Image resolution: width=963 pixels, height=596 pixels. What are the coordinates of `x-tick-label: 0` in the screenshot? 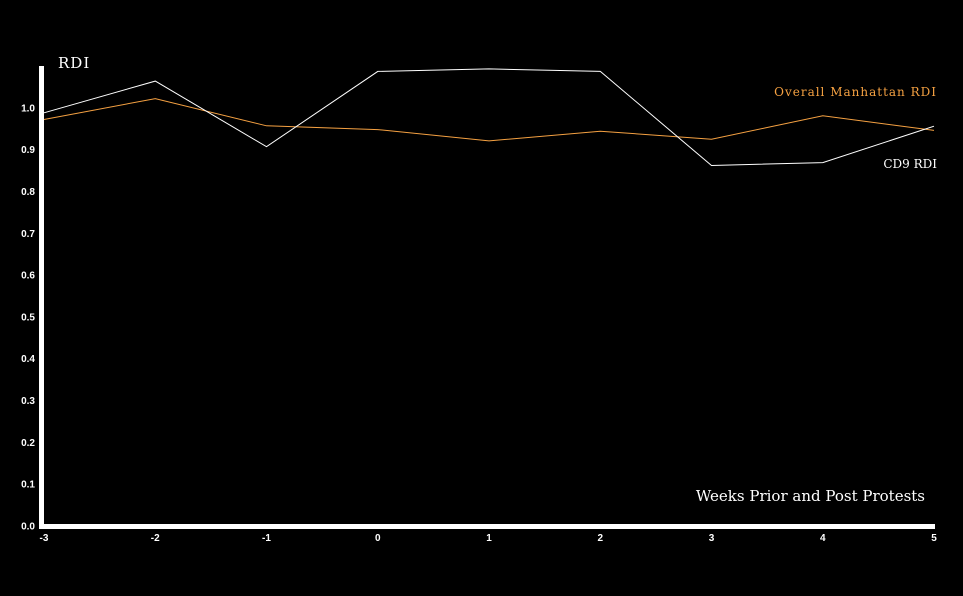 It's located at (378, 538).